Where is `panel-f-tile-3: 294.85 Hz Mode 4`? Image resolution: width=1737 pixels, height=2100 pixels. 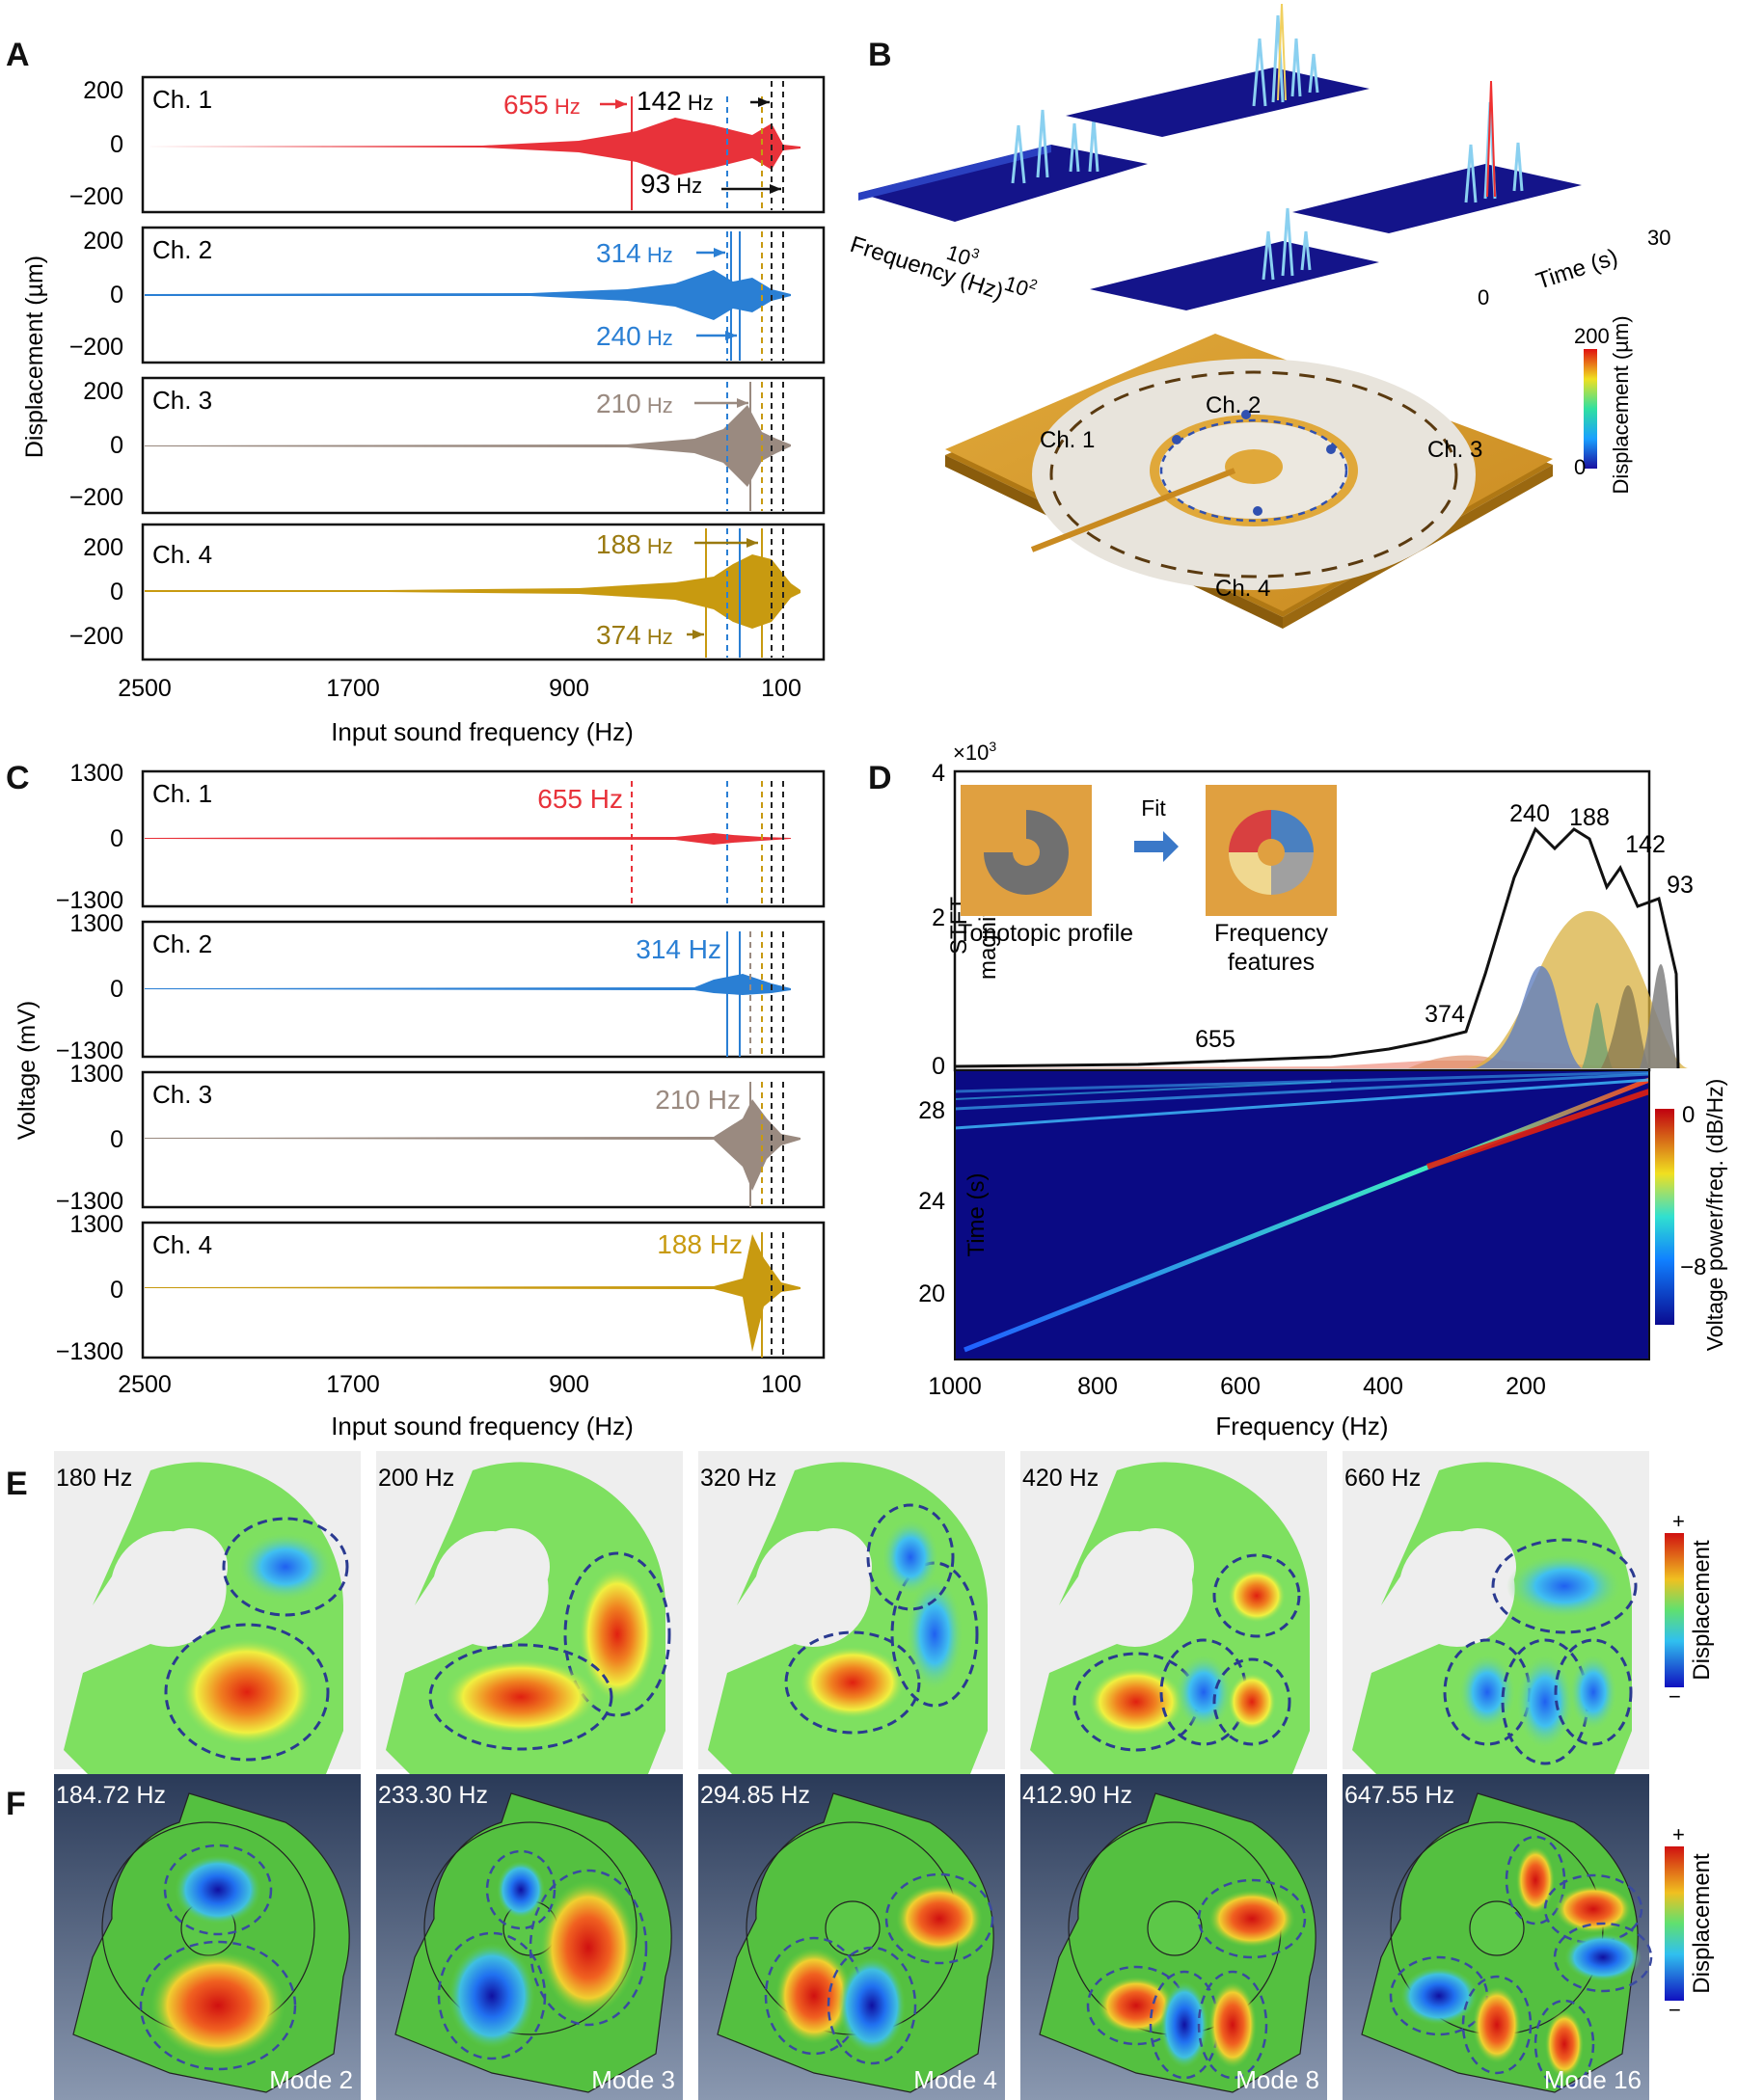 panel-f-tile-3: 294.85 Hz Mode 4 is located at coordinates (851, 1937).